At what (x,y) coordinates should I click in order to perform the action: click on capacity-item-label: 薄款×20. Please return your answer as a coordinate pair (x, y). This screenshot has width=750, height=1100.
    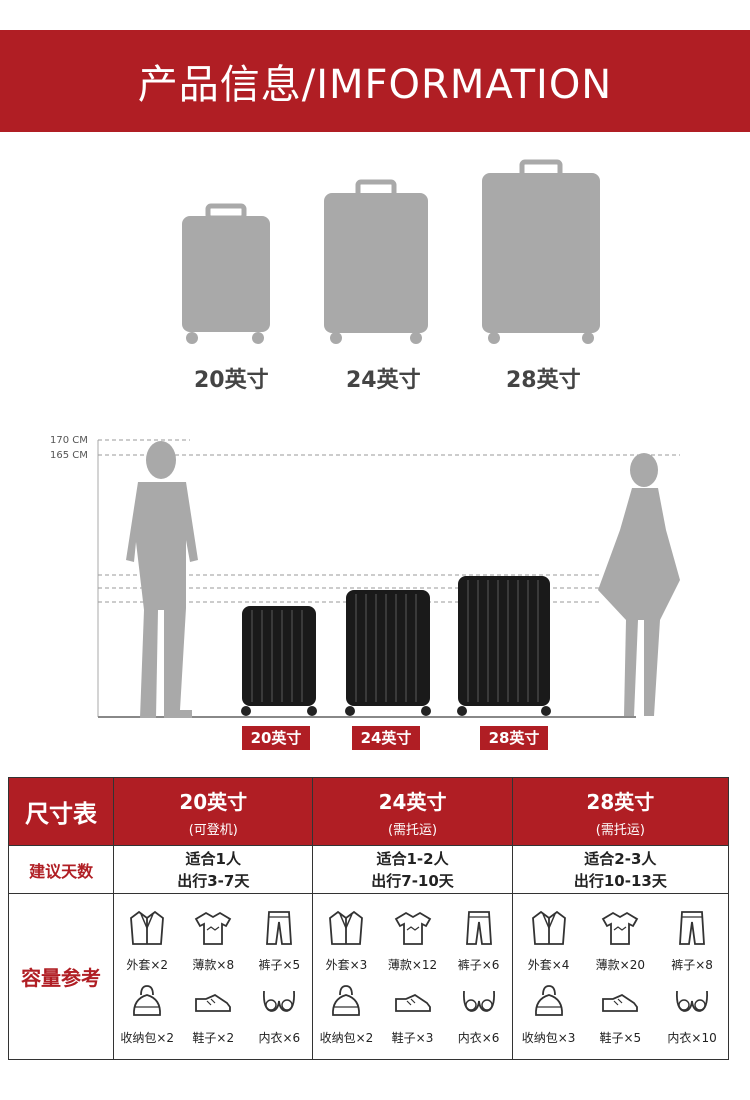
    Looking at the image, I should click on (620, 964).